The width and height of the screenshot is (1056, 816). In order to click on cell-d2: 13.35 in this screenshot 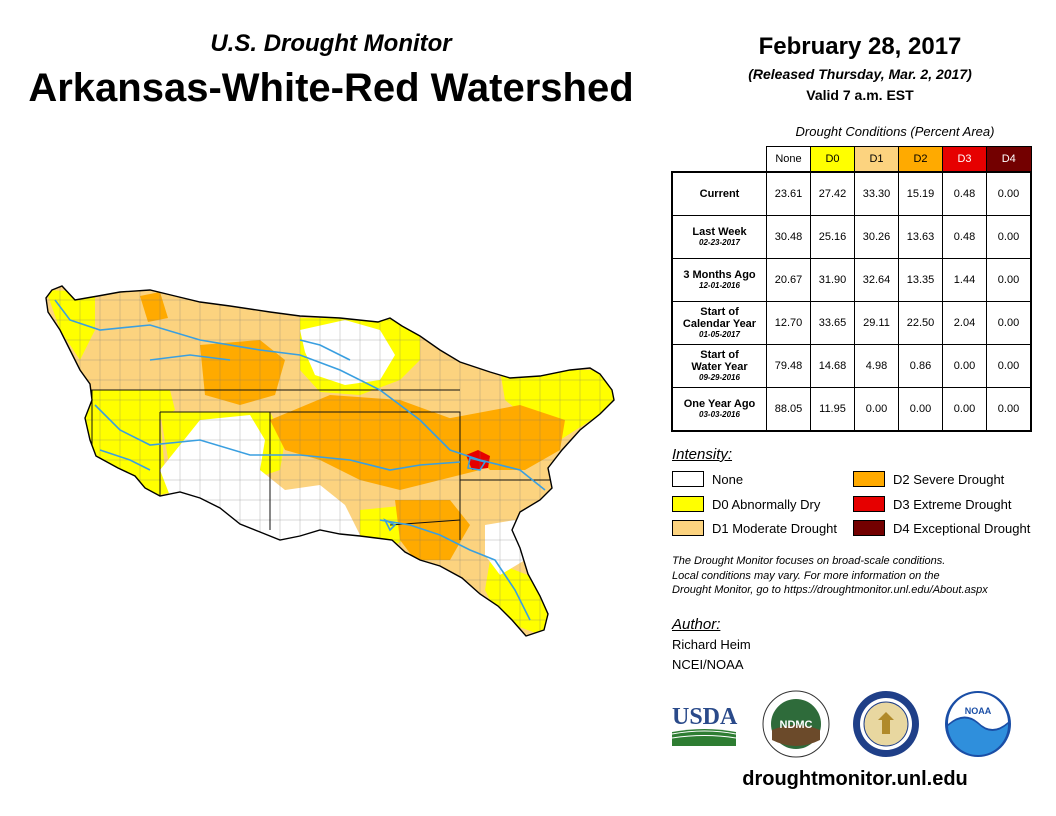, I will do `click(920, 280)`.